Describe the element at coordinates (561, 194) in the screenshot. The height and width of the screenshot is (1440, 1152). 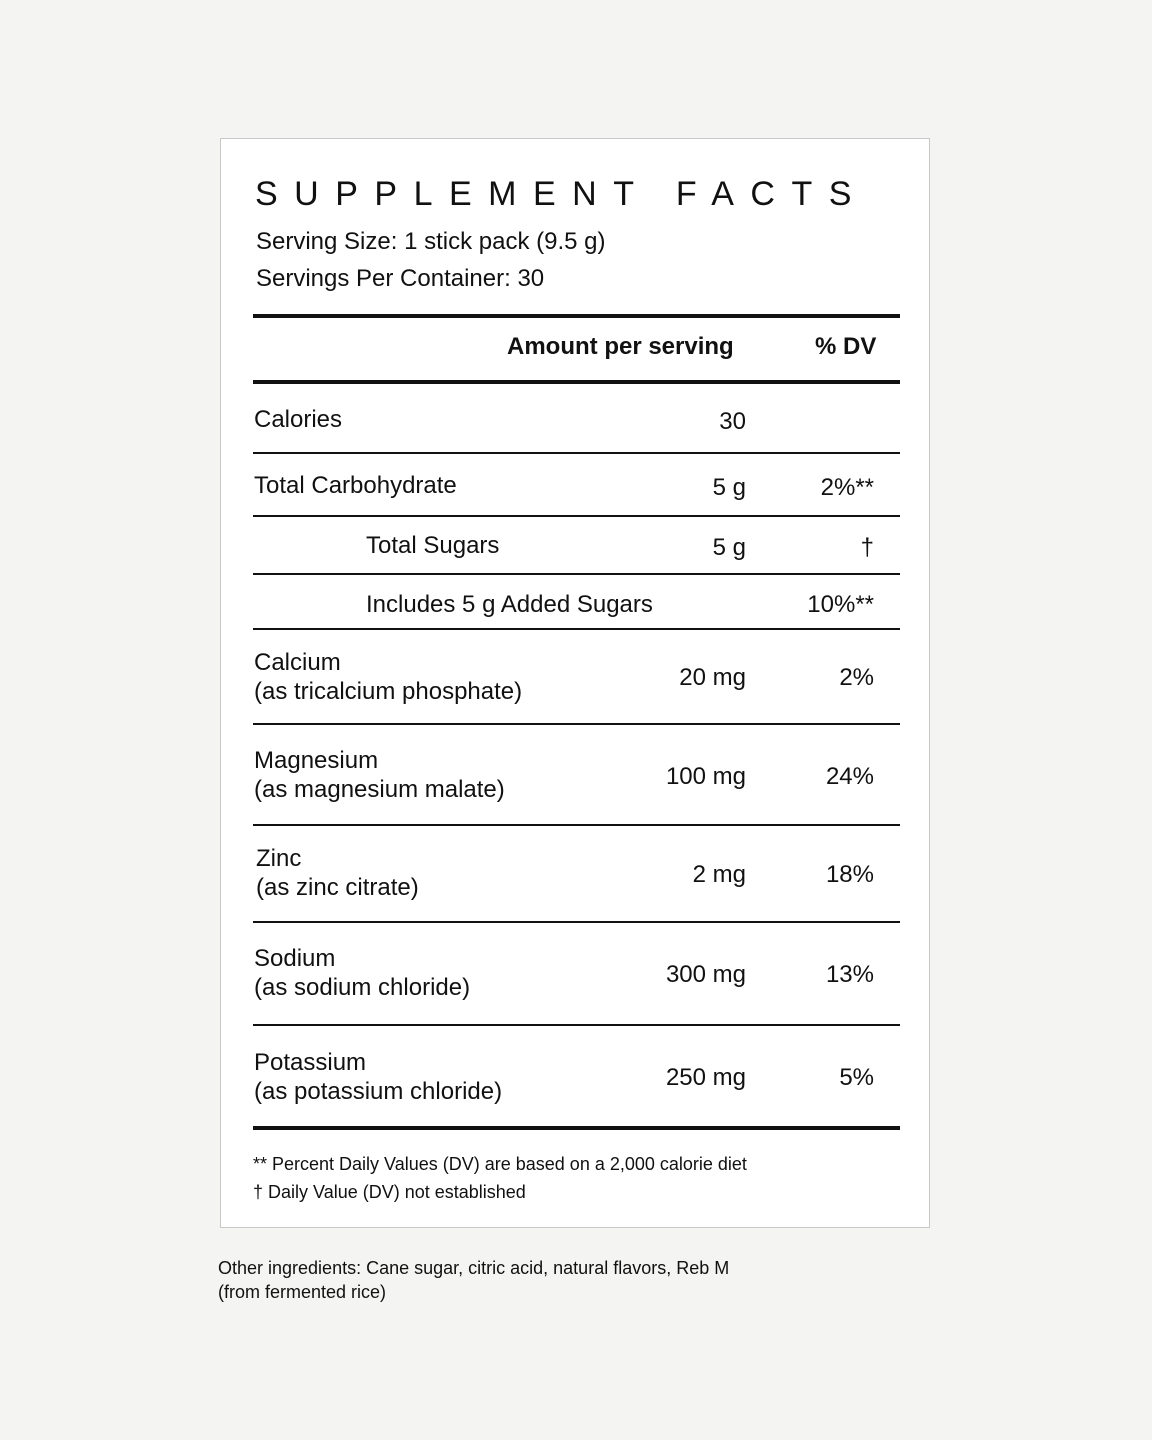
I see `facts-title: SUPPLEMENT FACTS` at that location.